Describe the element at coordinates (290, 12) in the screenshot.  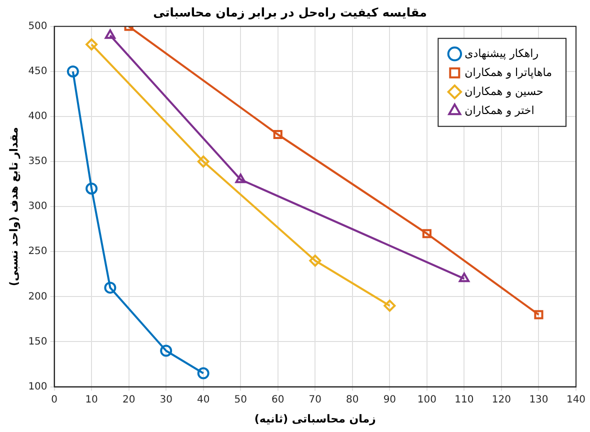
I see `chart-title: مقایسه کیفیت راه‌حل در برابر زمان محاسباتی` at that location.